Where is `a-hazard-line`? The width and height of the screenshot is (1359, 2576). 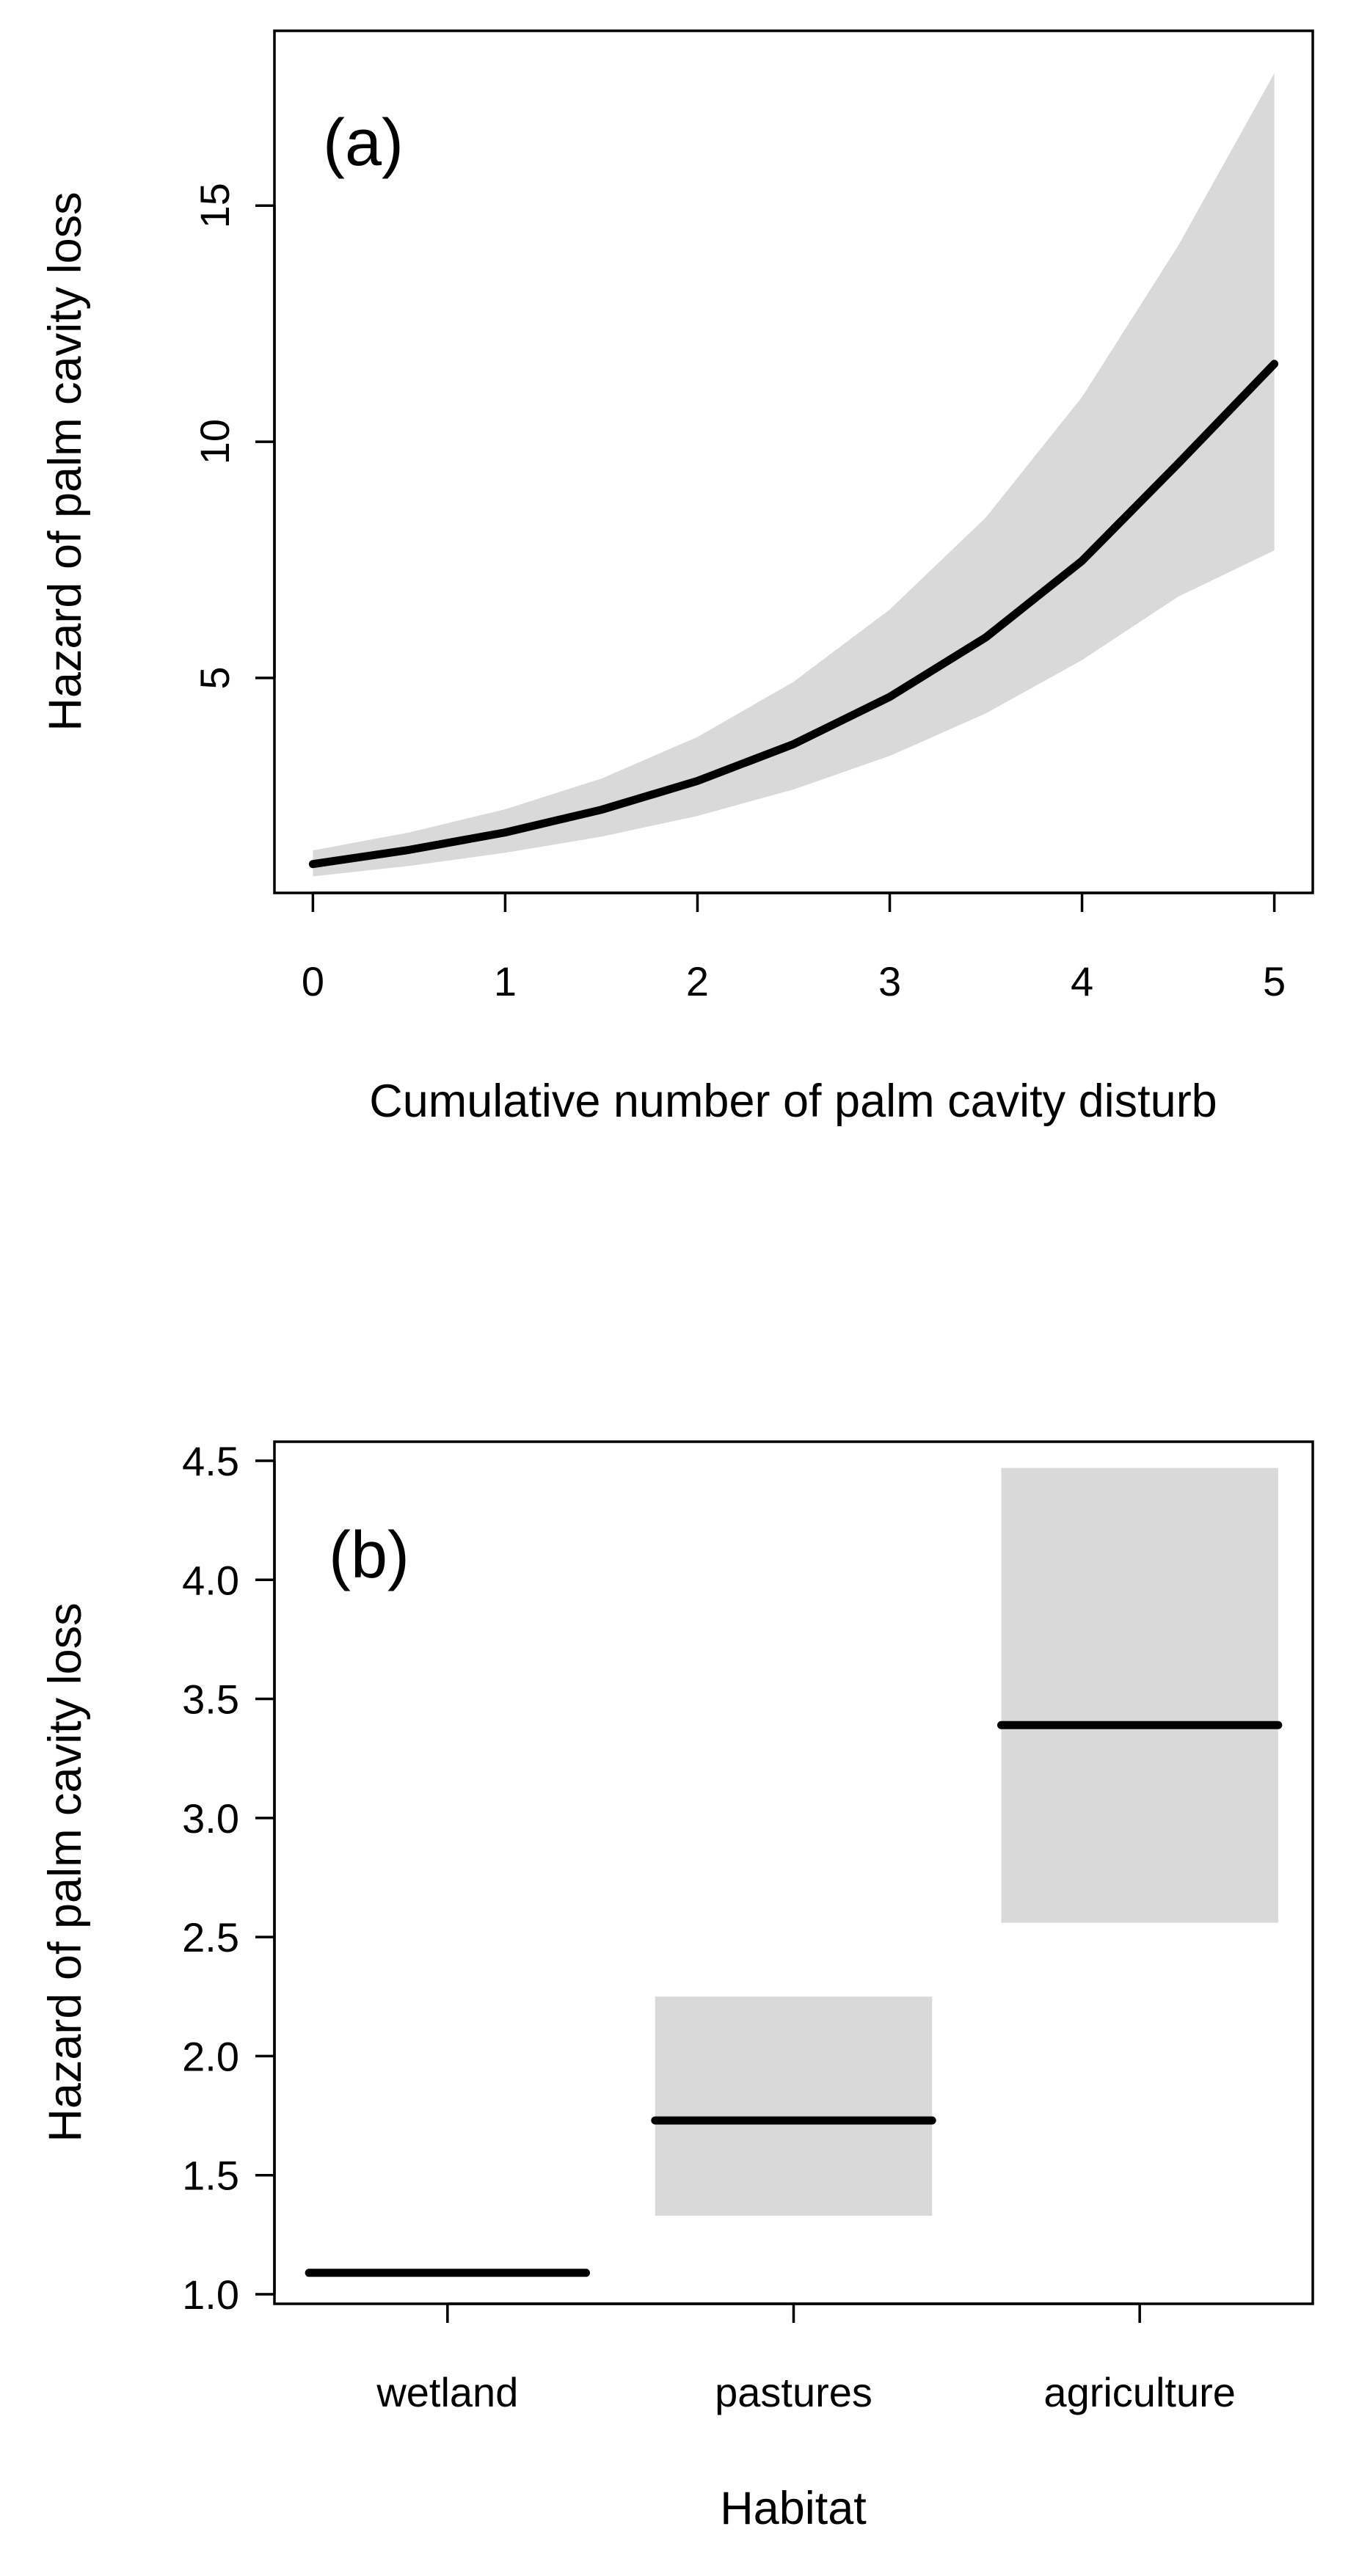
a-hazard-line is located at coordinates (793, 615).